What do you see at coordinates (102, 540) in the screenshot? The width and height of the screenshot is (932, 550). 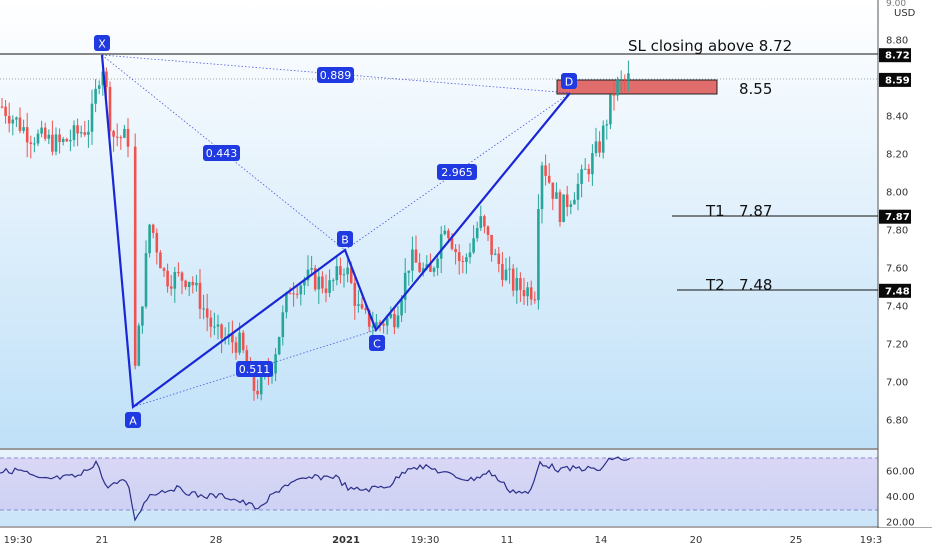 I see `time-tick-label: 21` at bounding box center [102, 540].